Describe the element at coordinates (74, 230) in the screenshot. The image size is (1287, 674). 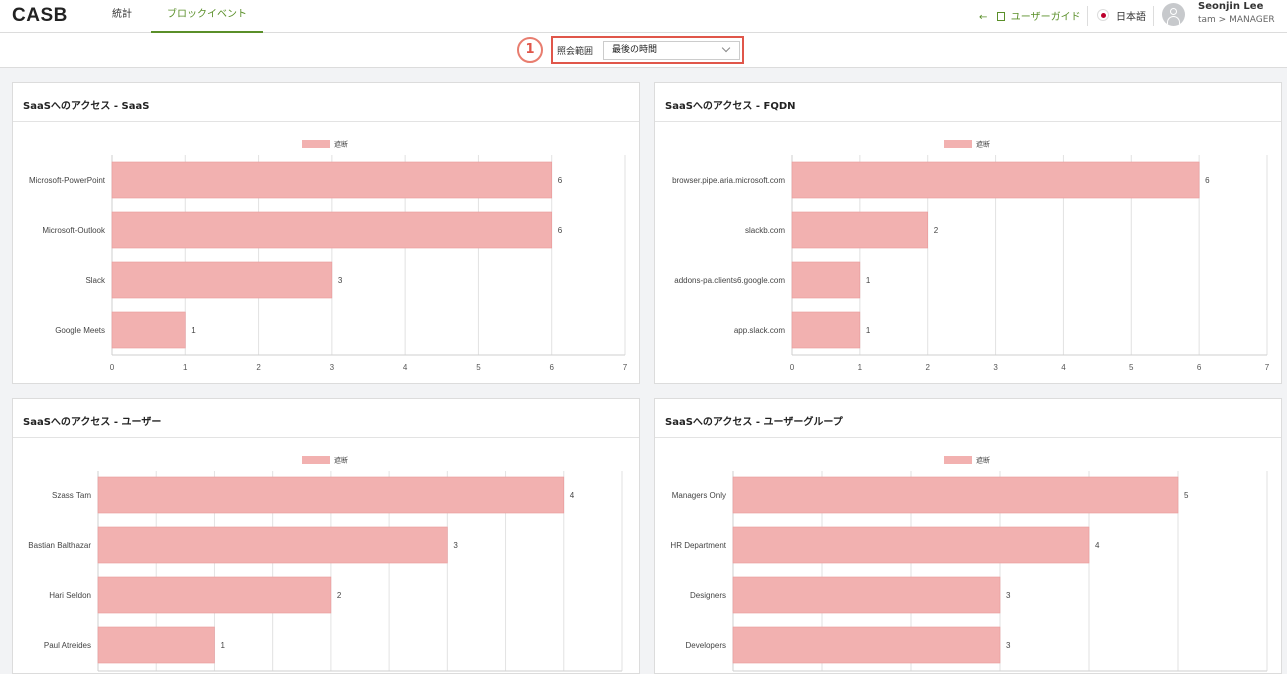
I see `category-label: Microsoft-Outlook` at that location.